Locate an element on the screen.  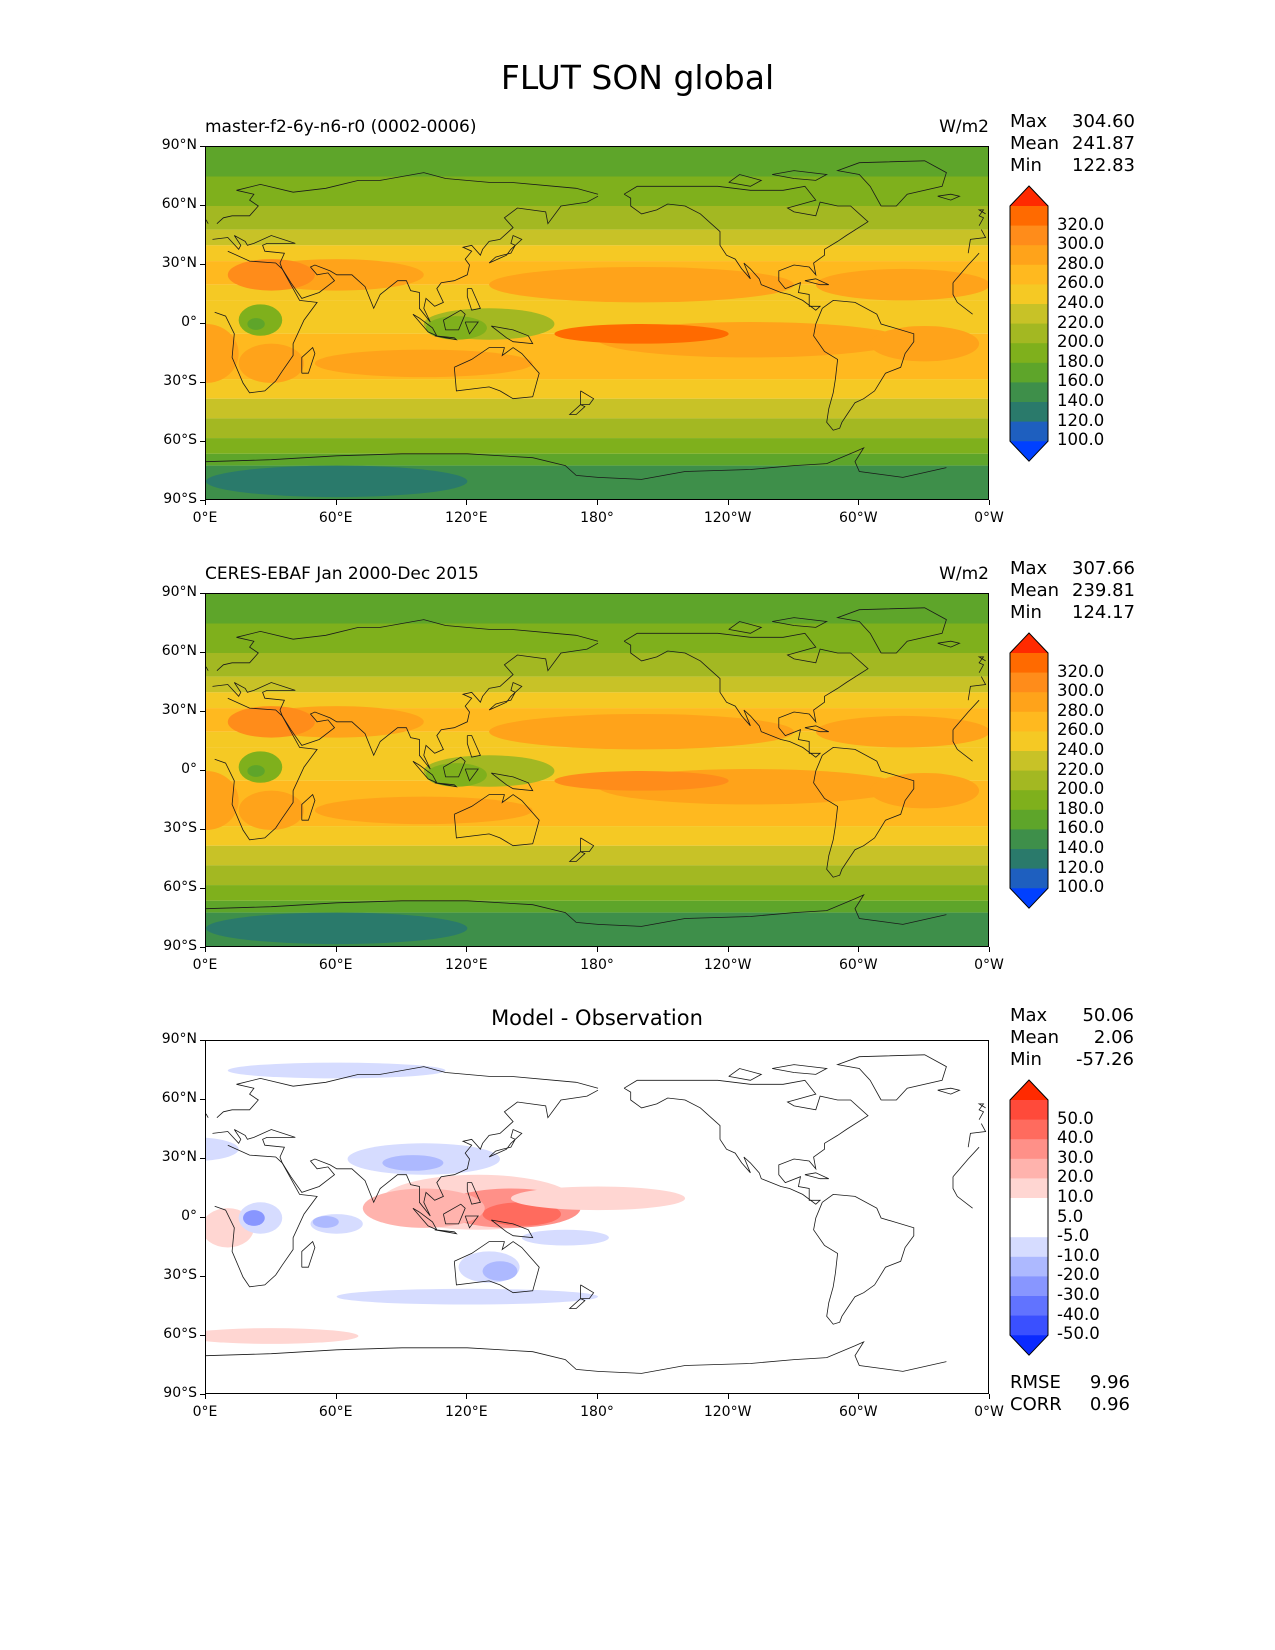
x-tick-label: 0°W is located at coordinates (989, 1412).